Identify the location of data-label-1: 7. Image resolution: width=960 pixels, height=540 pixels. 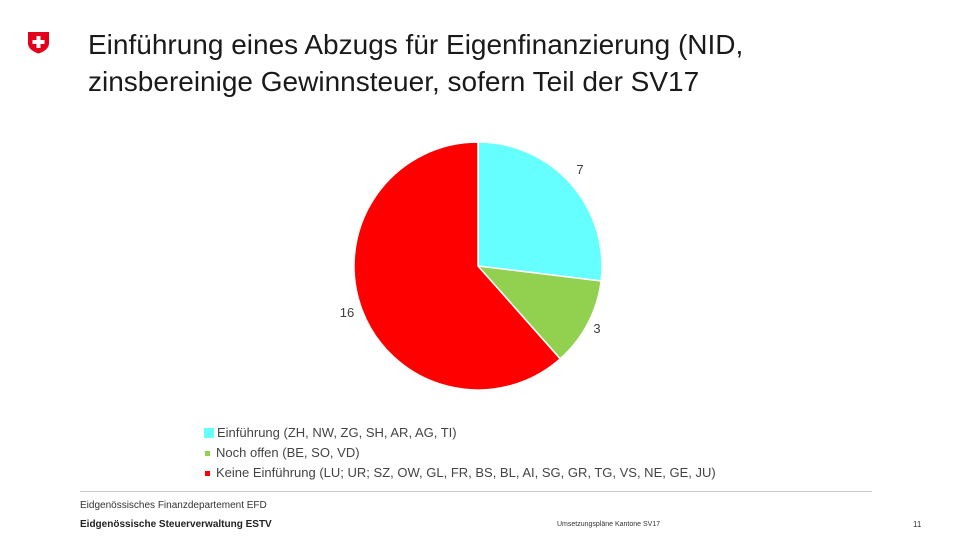
(579, 169).